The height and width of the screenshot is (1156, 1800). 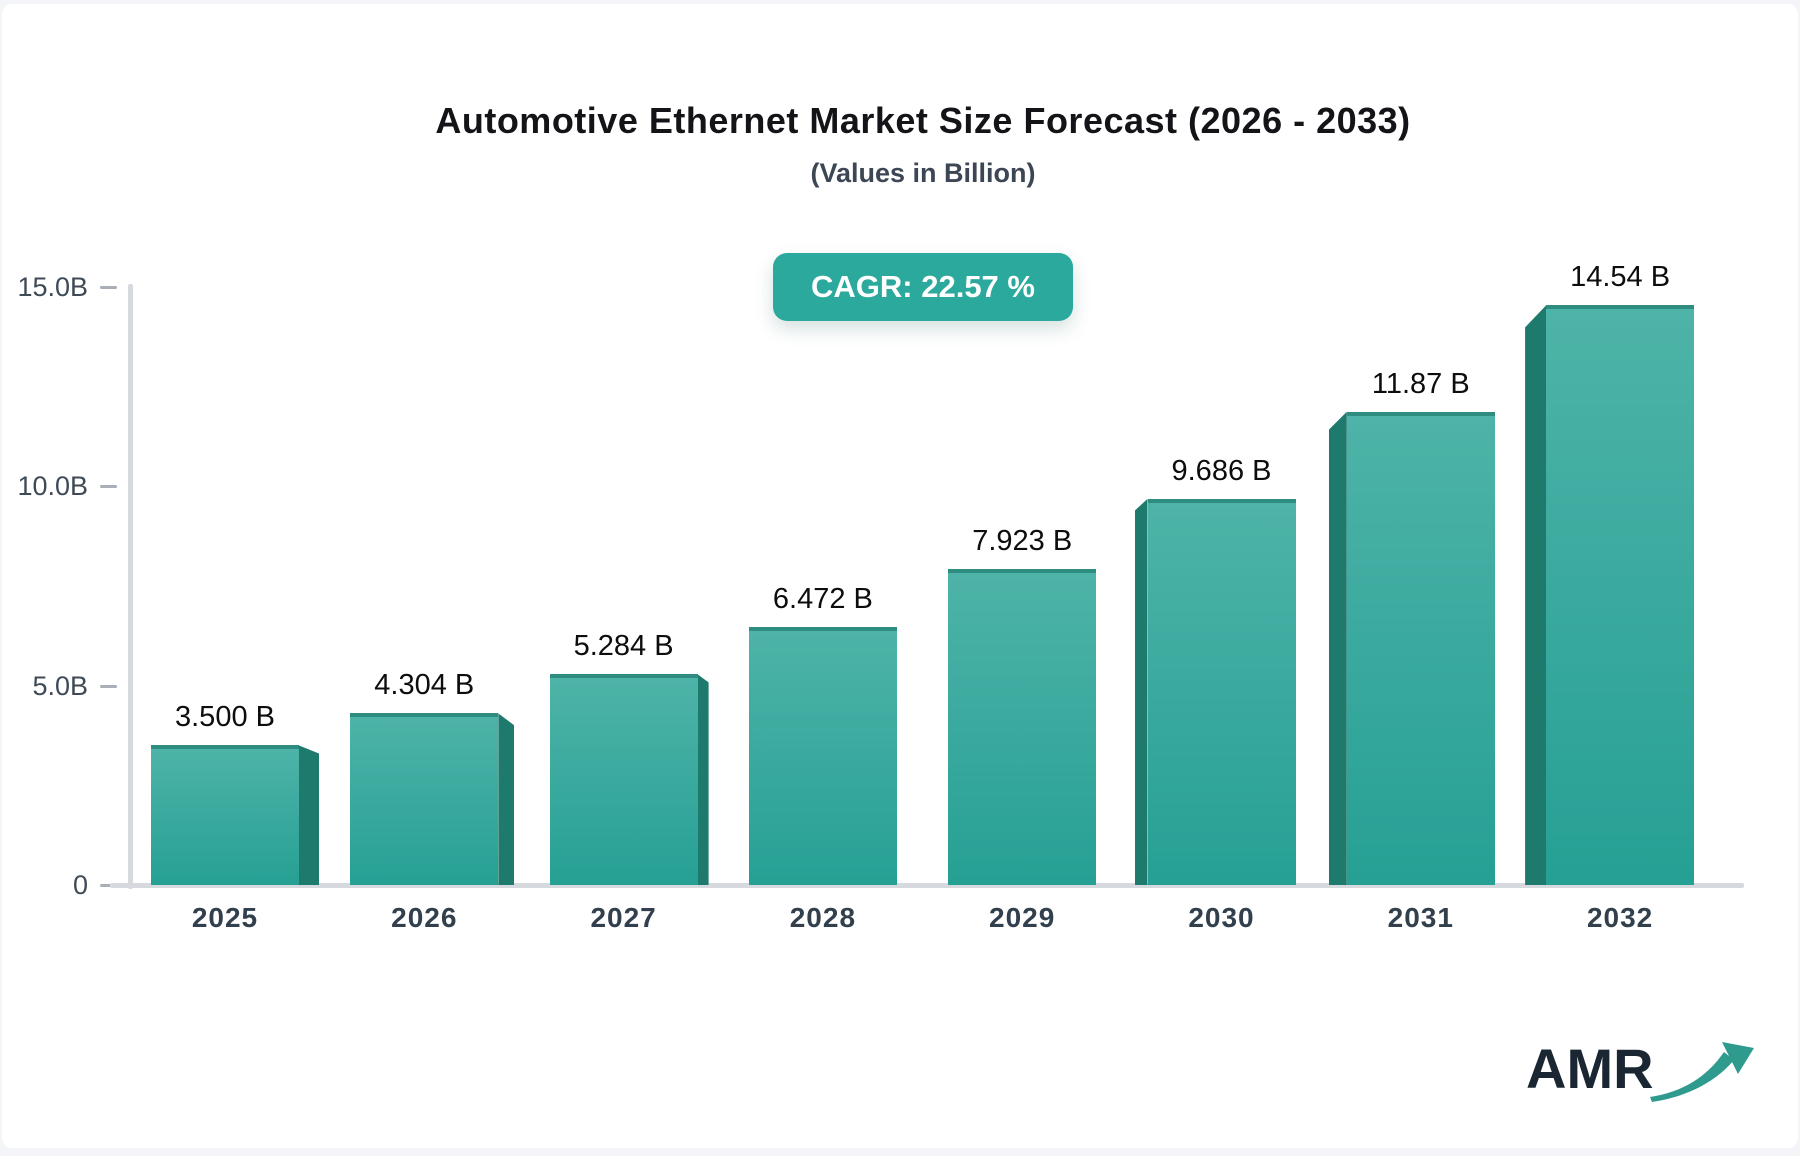 What do you see at coordinates (225, 717) in the screenshot?
I see `bar-value-label: 3.500 B` at bounding box center [225, 717].